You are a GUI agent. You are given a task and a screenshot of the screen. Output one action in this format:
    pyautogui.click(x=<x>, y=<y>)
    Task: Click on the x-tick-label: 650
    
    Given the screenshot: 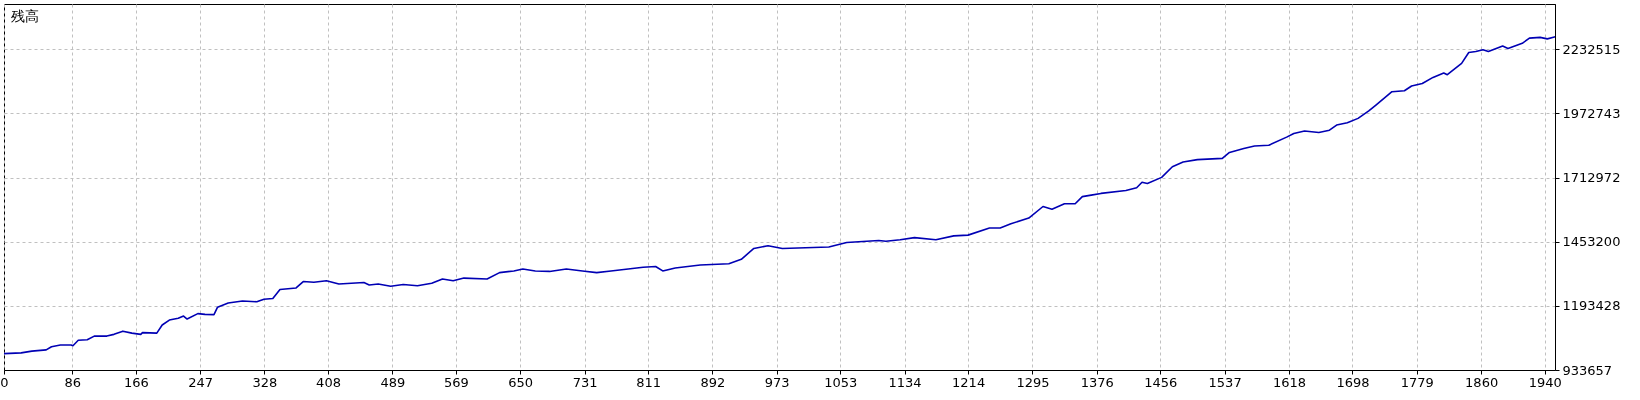 What is the action you would take?
    pyautogui.click(x=521, y=382)
    